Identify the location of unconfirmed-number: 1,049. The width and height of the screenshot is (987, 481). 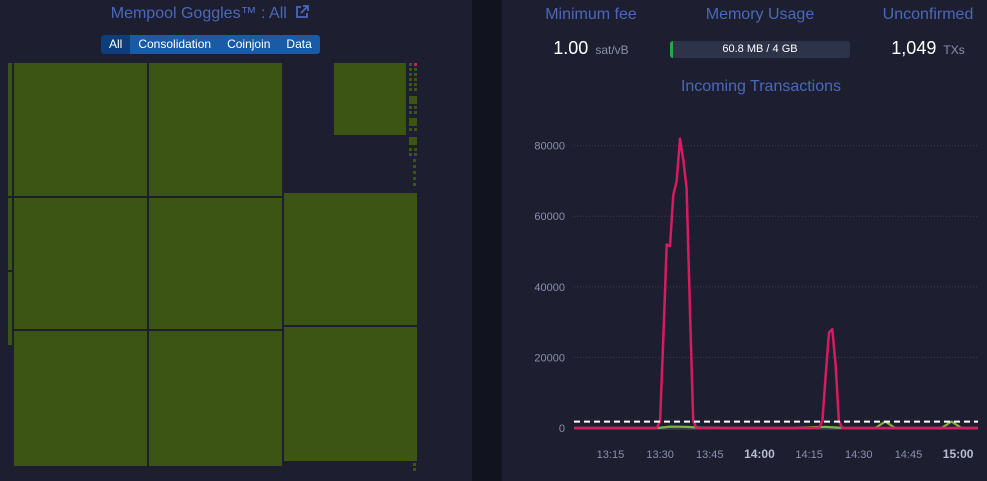
(914, 48).